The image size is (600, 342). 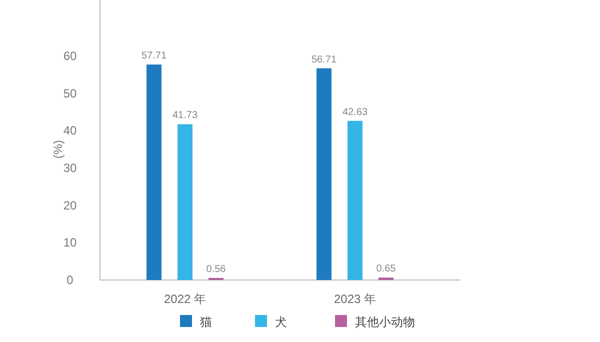 I want to click on y-tick-label: 10, so click(x=70, y=243).